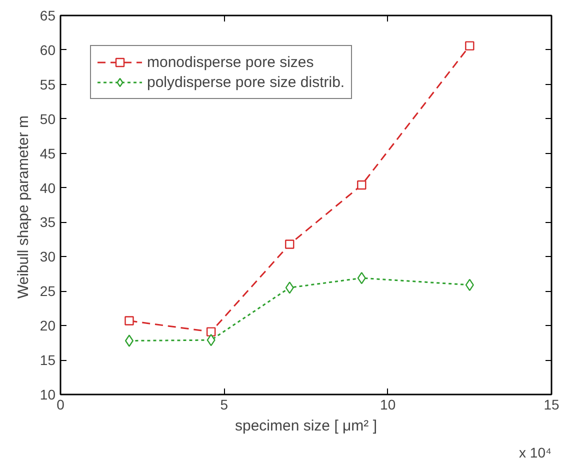  Describe the element at coordinates (48, 256) in the screenshot. I see `y-tick-label: 30` at that location.